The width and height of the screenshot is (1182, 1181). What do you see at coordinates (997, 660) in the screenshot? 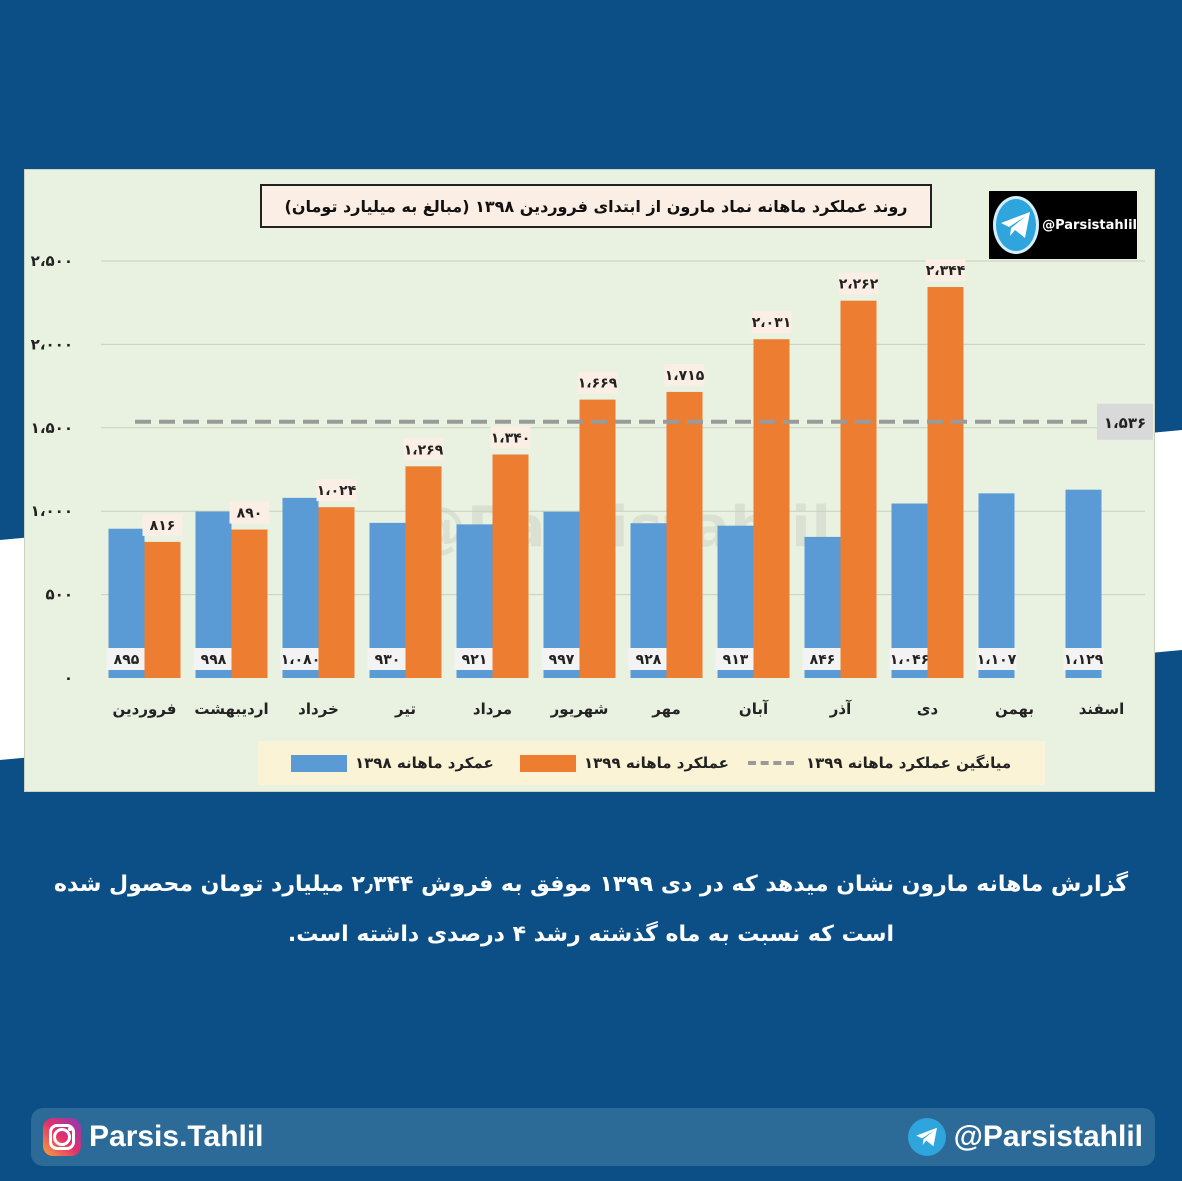
I see `data-label-1398: ۱،۱۰۷` at bounding box center [997, 660].